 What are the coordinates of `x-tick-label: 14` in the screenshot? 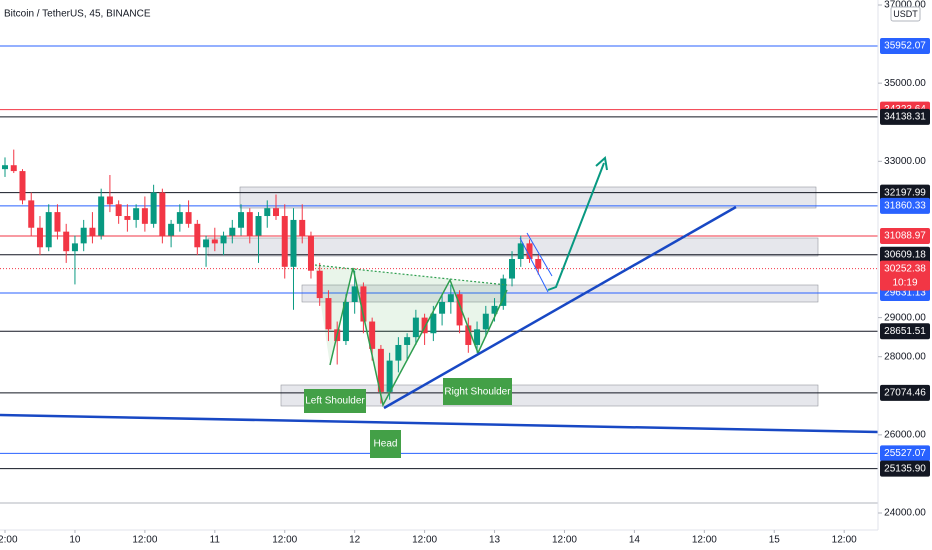 It's located at (635, 540).